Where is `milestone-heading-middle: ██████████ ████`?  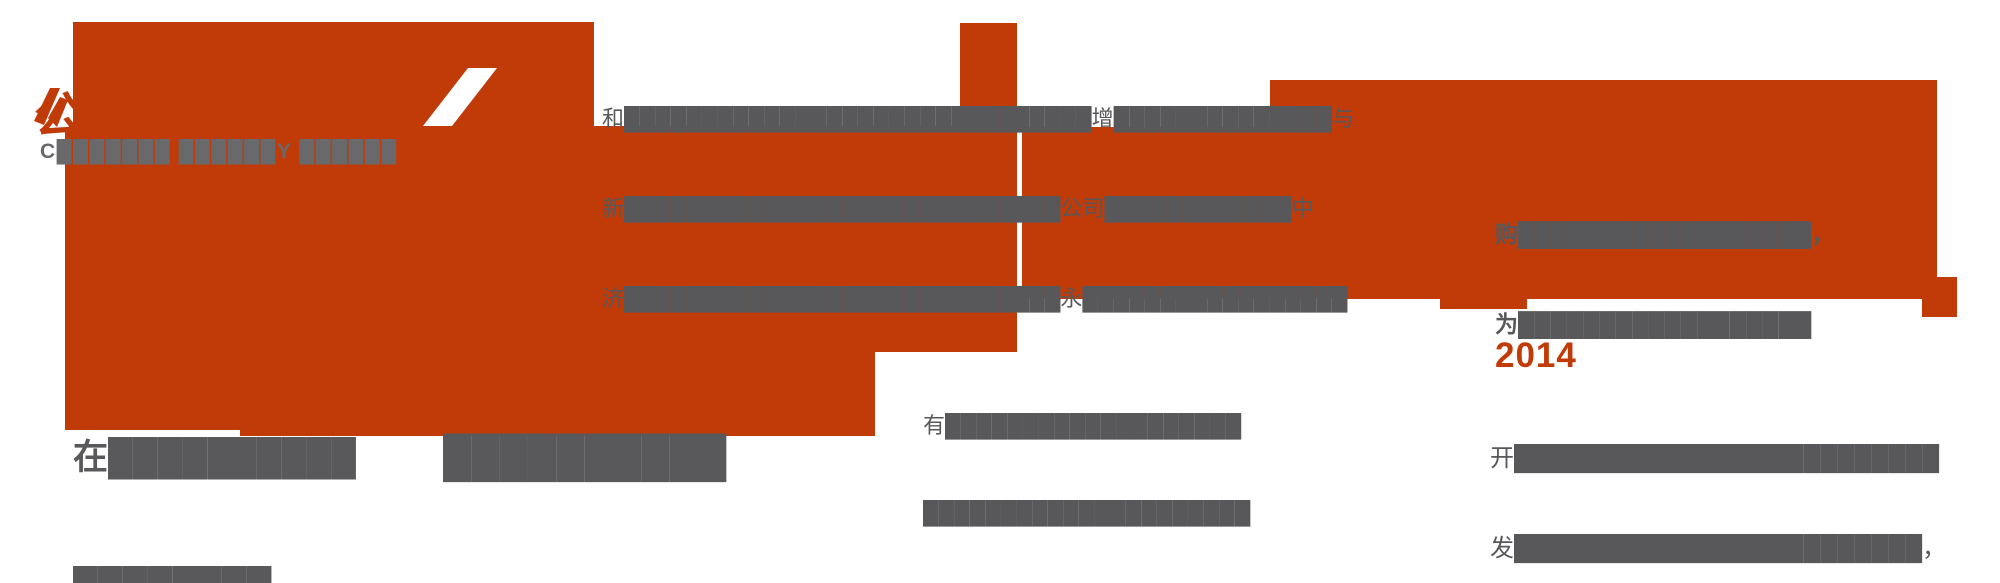
milestone-heading-middle: ██████████ ████ is located at coordinates (584, 457).